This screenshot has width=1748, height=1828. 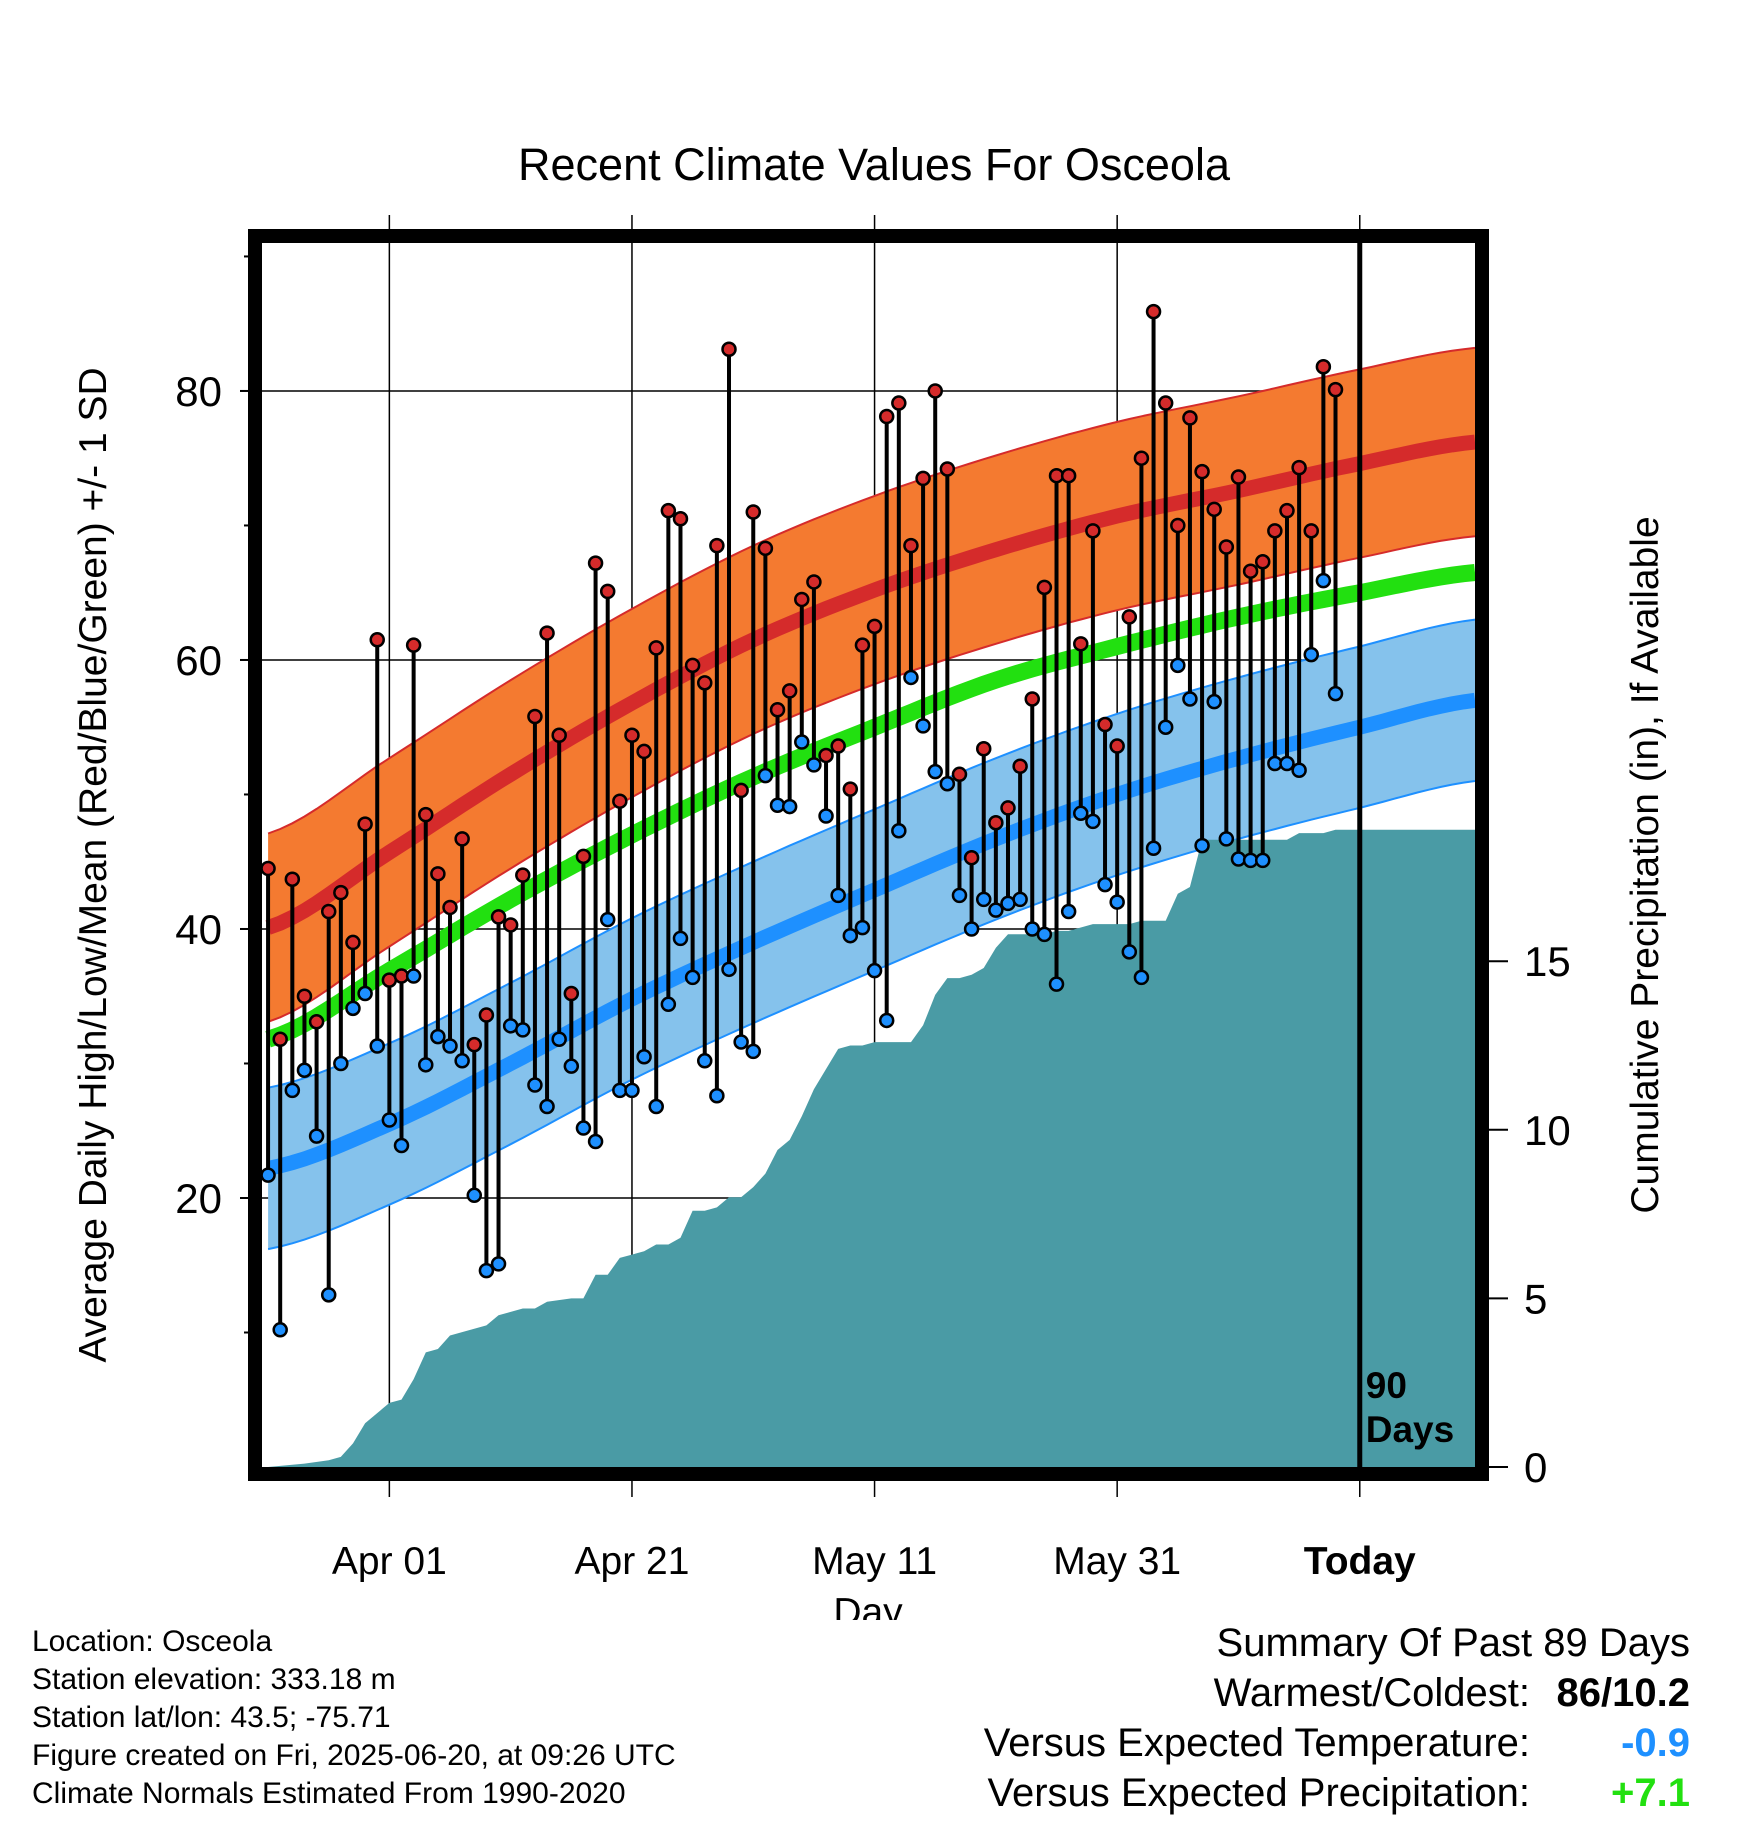 What do you see at coordinates (1360, 1561) in the screenshot?
I see `x-tick-label: Today` at bounding box center [1360, 1561].